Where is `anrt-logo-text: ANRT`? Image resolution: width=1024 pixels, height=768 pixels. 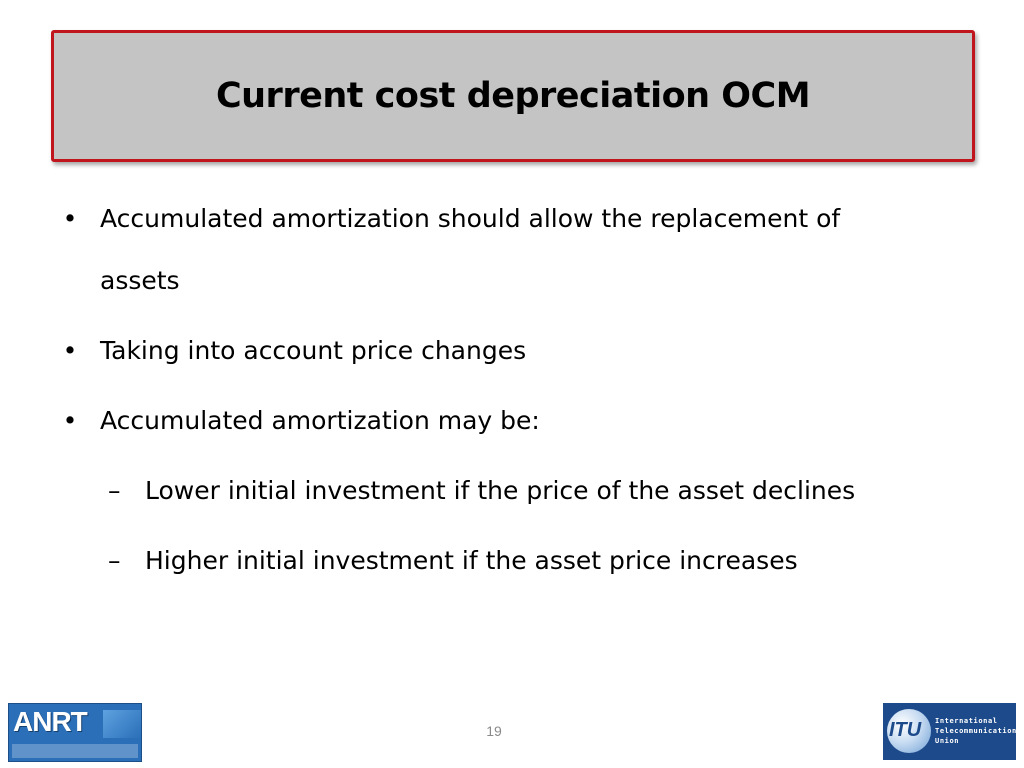 anrt-logo-text: ANRT is located at coordinates (50, 721).